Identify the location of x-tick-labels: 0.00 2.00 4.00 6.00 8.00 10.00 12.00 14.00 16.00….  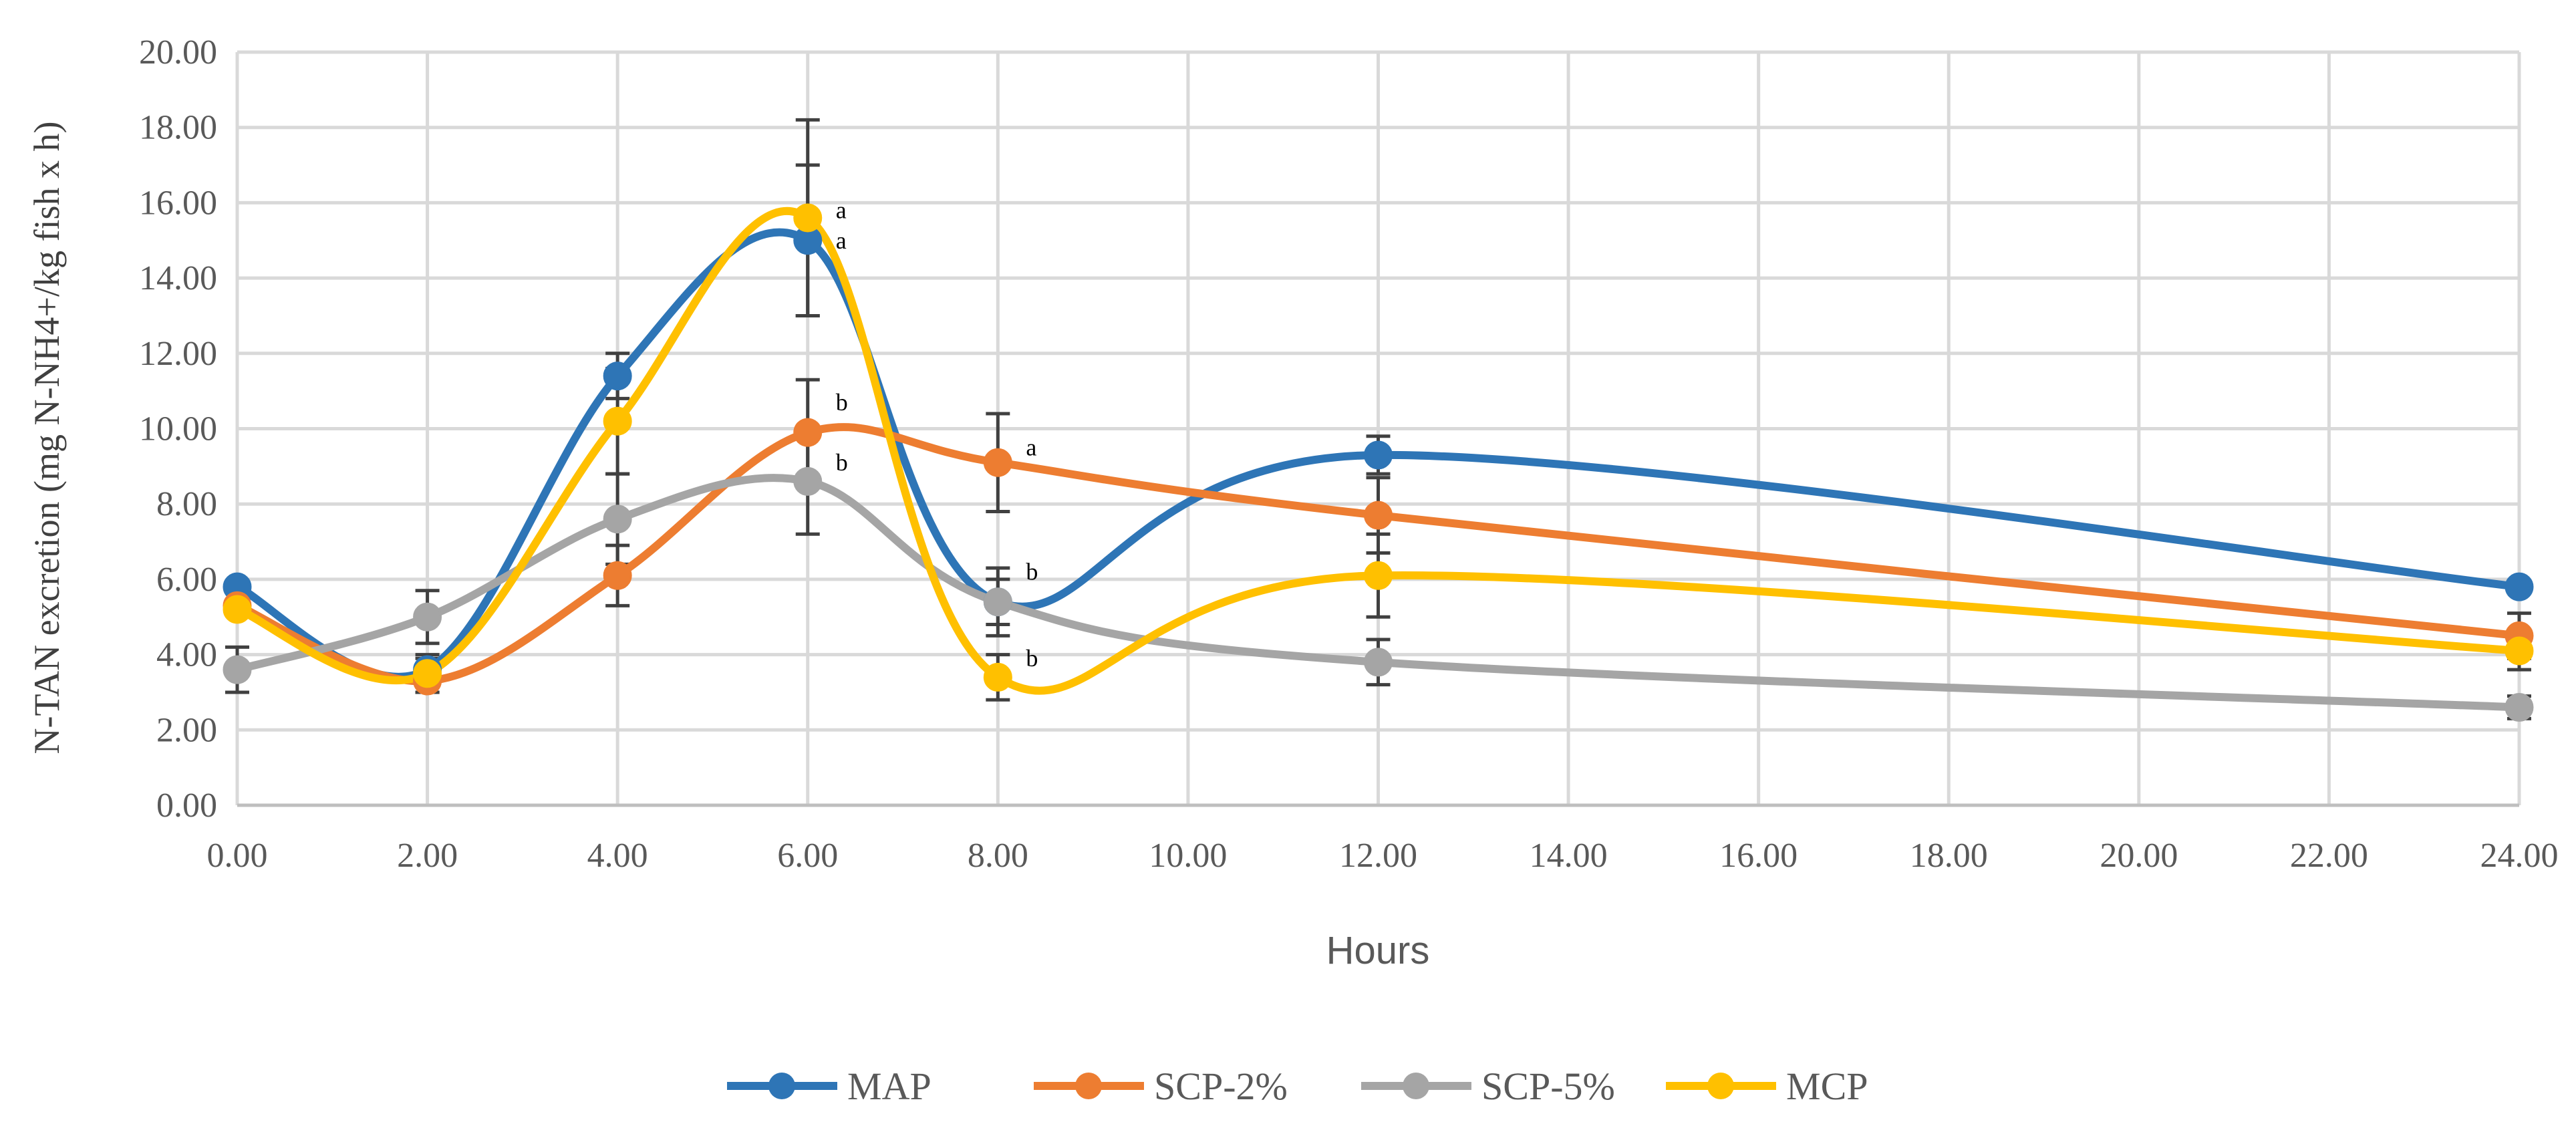
(1383, 856).